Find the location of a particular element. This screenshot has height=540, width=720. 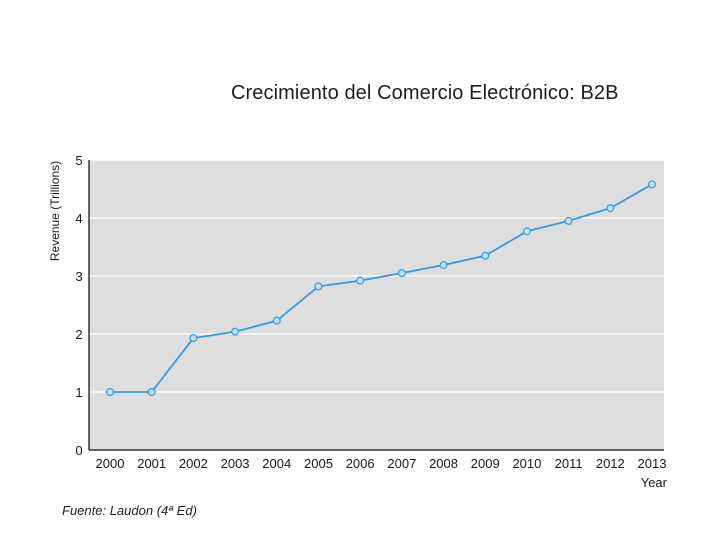

y-tick-label: 3 is located at coordinates (78, 276).